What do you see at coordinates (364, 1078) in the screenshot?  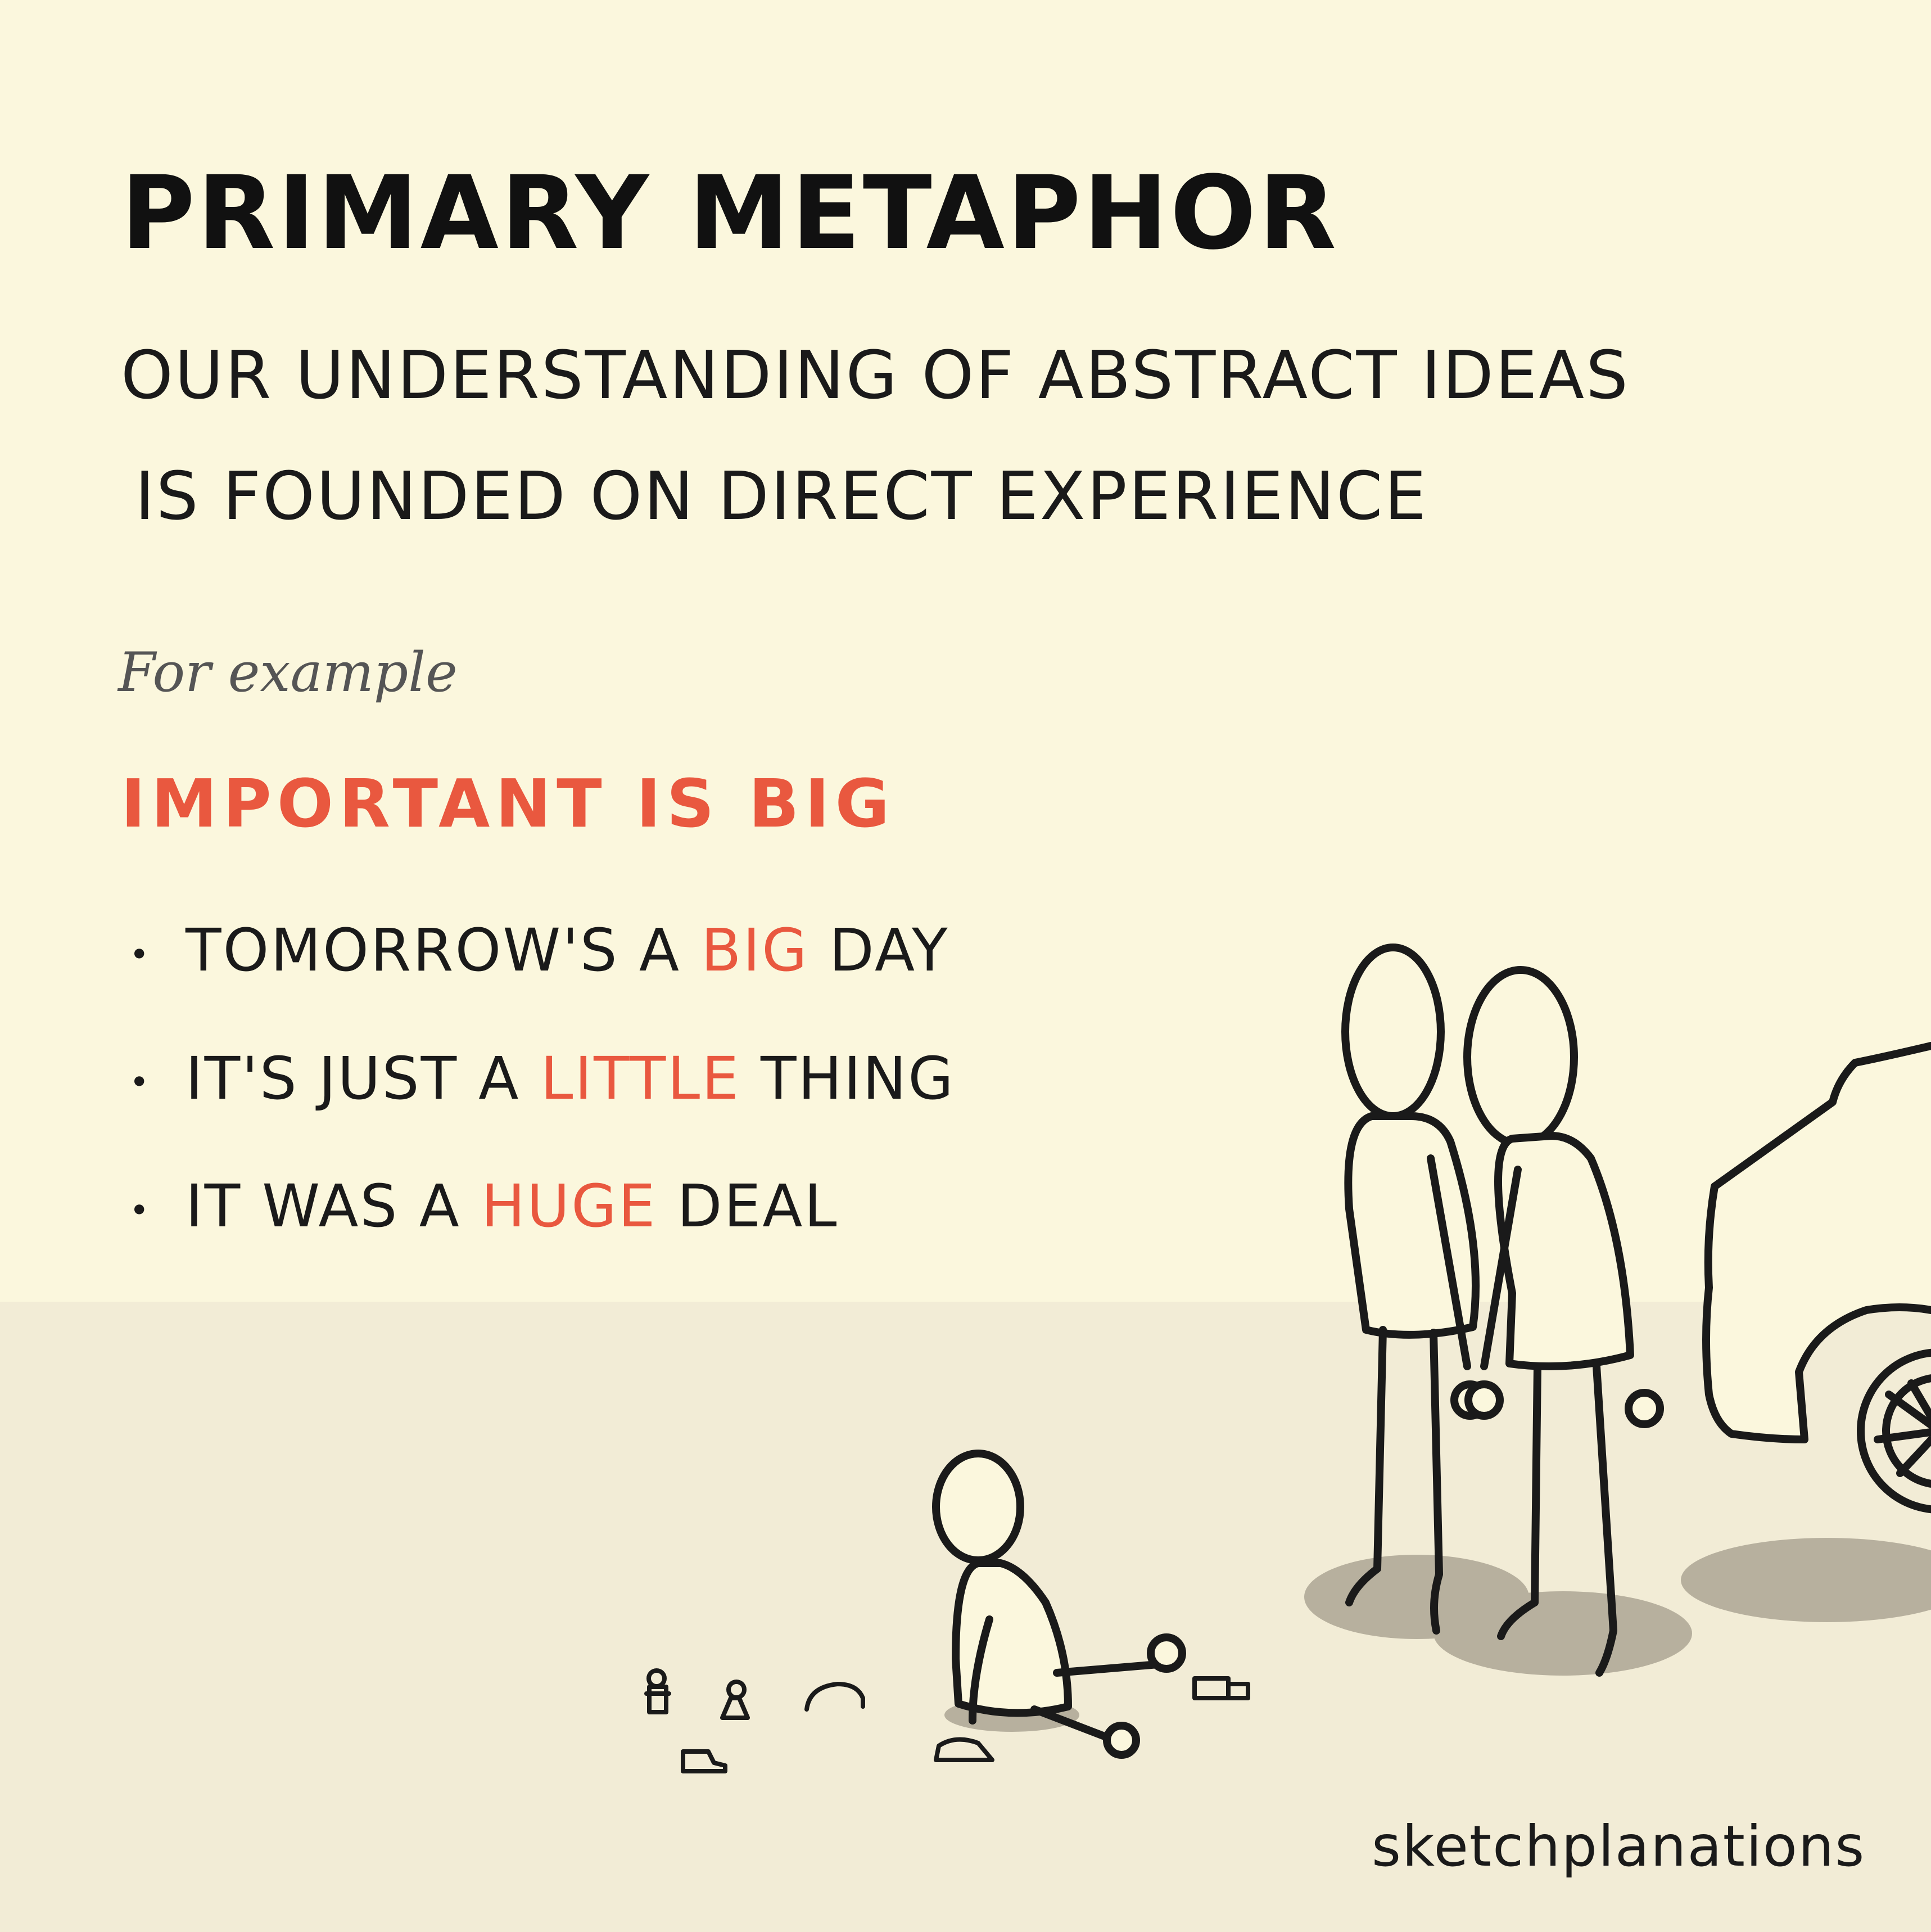 I see `example-text-before: IT'S JUST A` at bounding box center [364, 1078].